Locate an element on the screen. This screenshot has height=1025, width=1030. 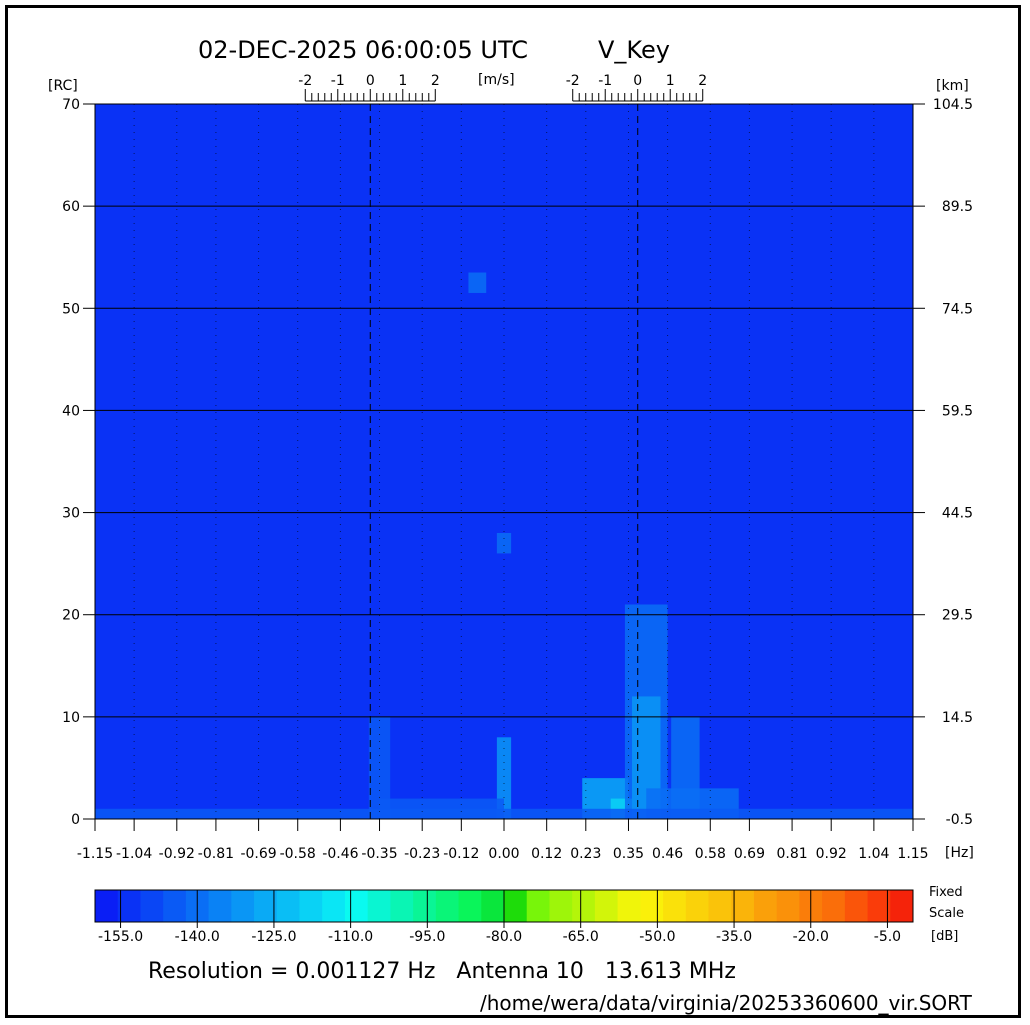
colorbar-tick-label-0: -155.0 is located at coordinates (120, 937).